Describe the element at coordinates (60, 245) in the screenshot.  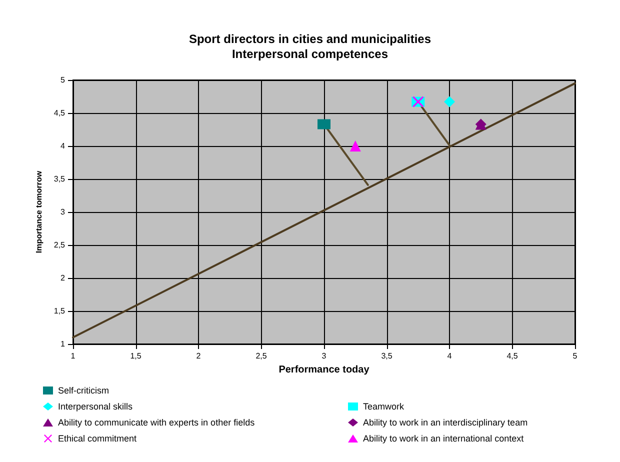
I see `y-tick-label: 2,5` at that location.